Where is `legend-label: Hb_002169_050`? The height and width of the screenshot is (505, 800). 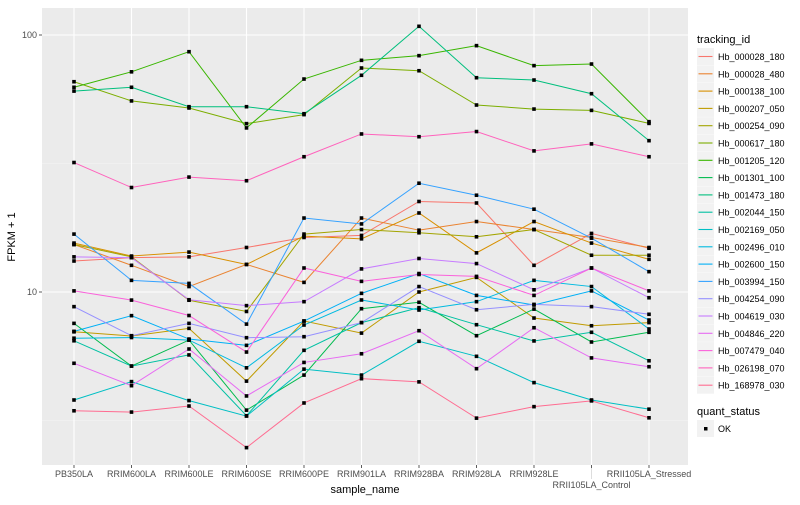 legend-label: Hb_002169_050 is located at coordinates (751, 230).